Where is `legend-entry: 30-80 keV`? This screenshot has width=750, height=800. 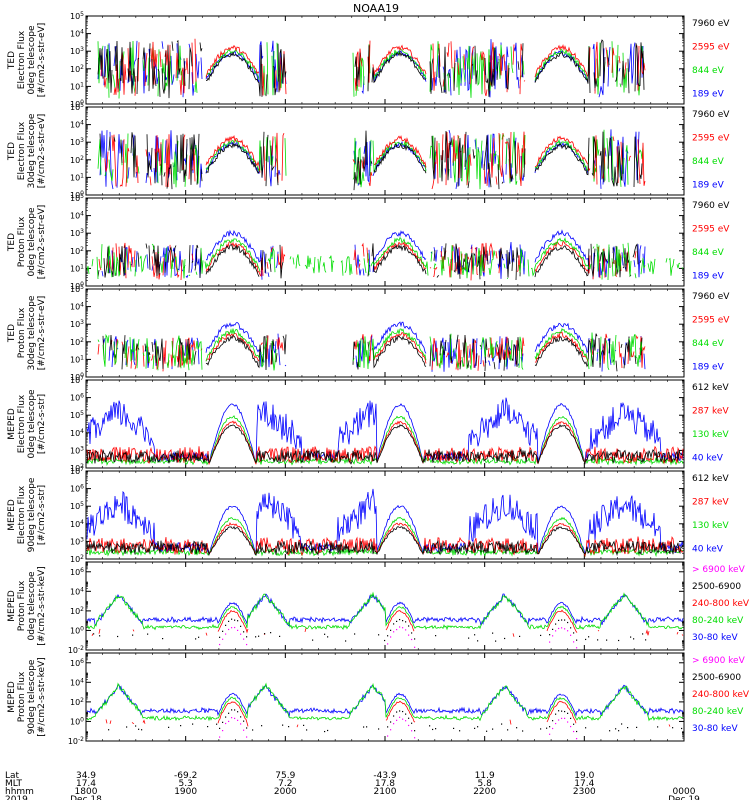 legend-entry: 30-80 keV is located at coordinates (715, 638).